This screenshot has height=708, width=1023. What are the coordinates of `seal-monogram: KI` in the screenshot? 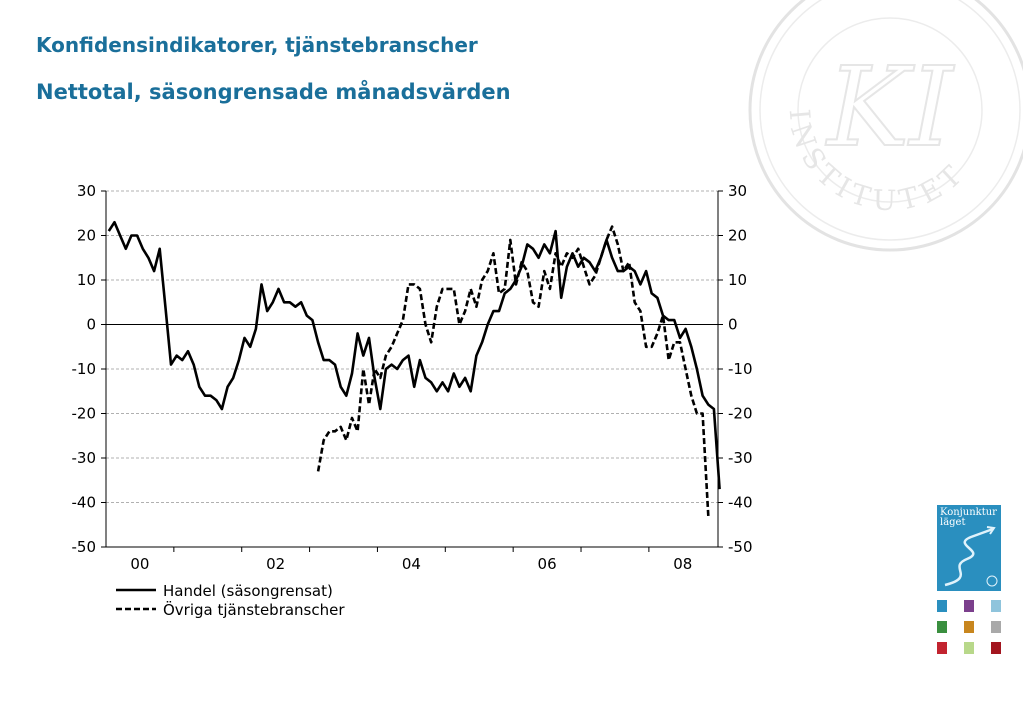 It's located at (890, 107).